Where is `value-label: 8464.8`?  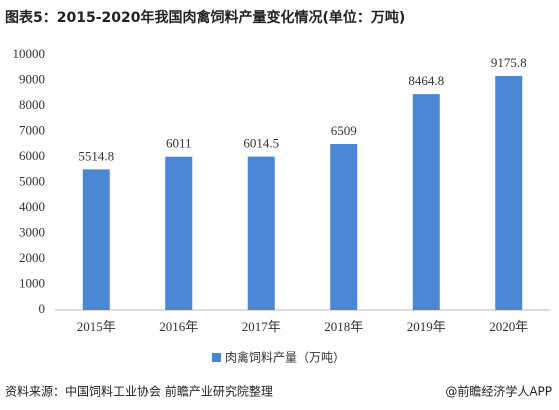
value-label: 8464.8 is located at coordinates (426, 80).